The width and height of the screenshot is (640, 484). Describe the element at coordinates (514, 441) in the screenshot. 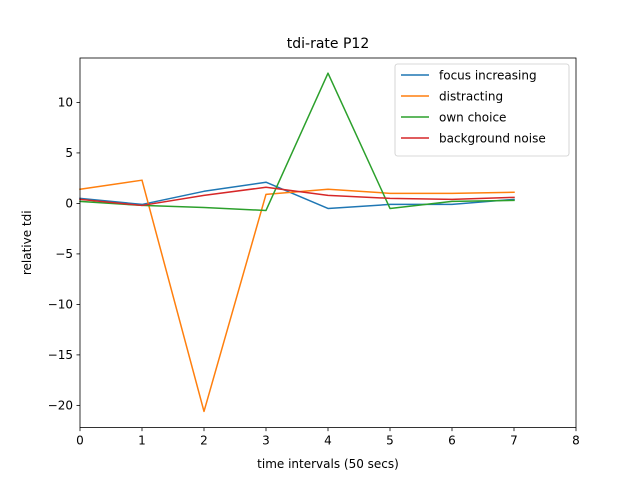

I see `x-tick-label: 7` at that location.